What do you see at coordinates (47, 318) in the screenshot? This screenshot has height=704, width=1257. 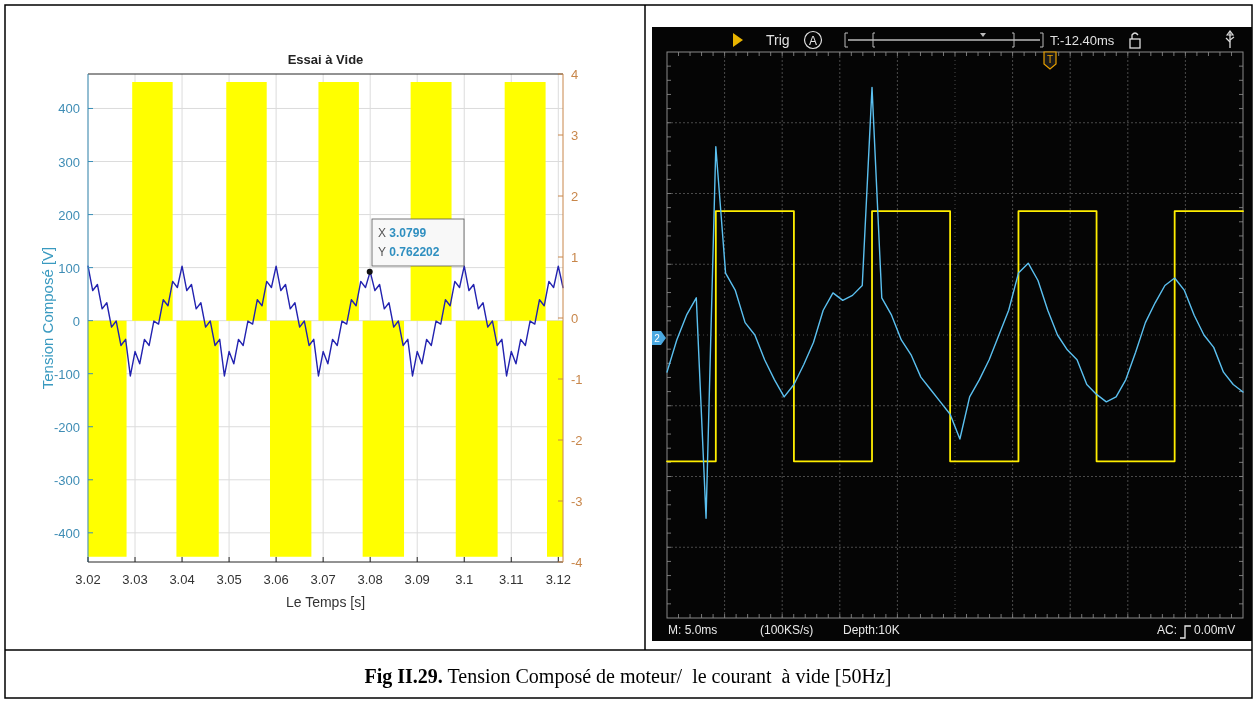 I see `y-axis-title: Tension Composé [V]` at bounding box center [47, 318].